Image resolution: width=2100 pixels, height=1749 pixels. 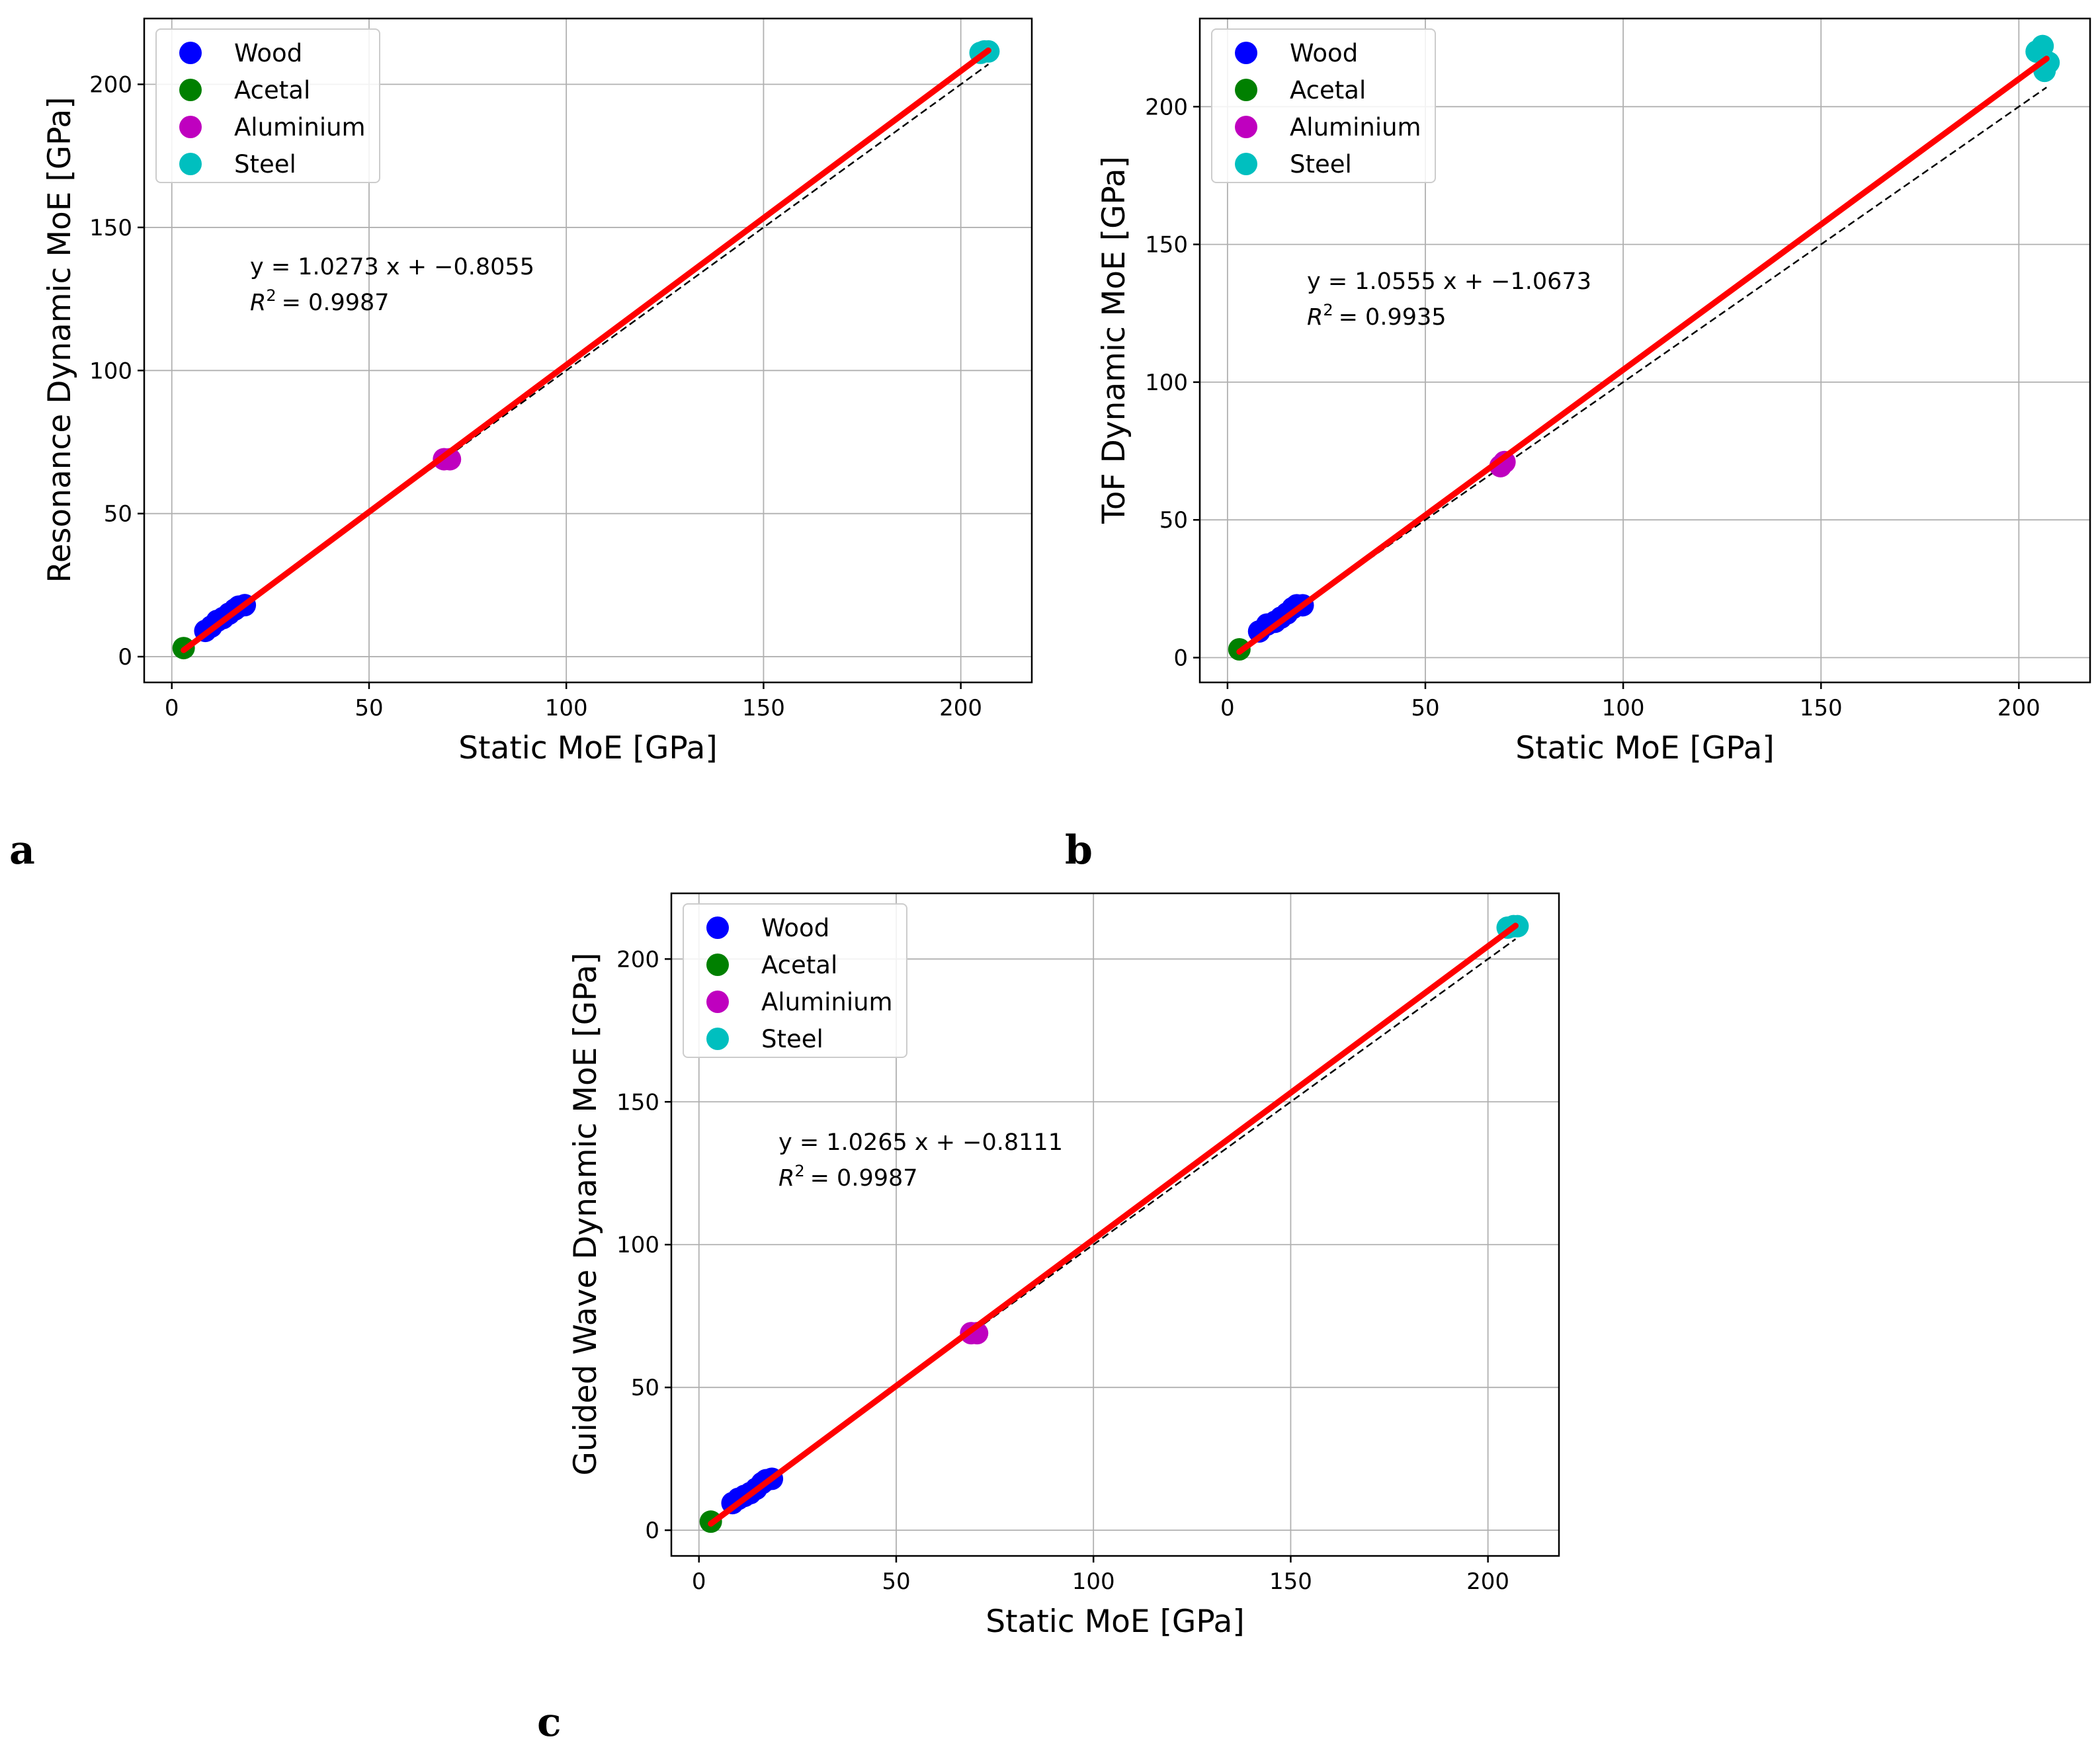 I want to click on fit-equation: y = 1.0265 x + −0.8111, so click(x=920, y=1142).